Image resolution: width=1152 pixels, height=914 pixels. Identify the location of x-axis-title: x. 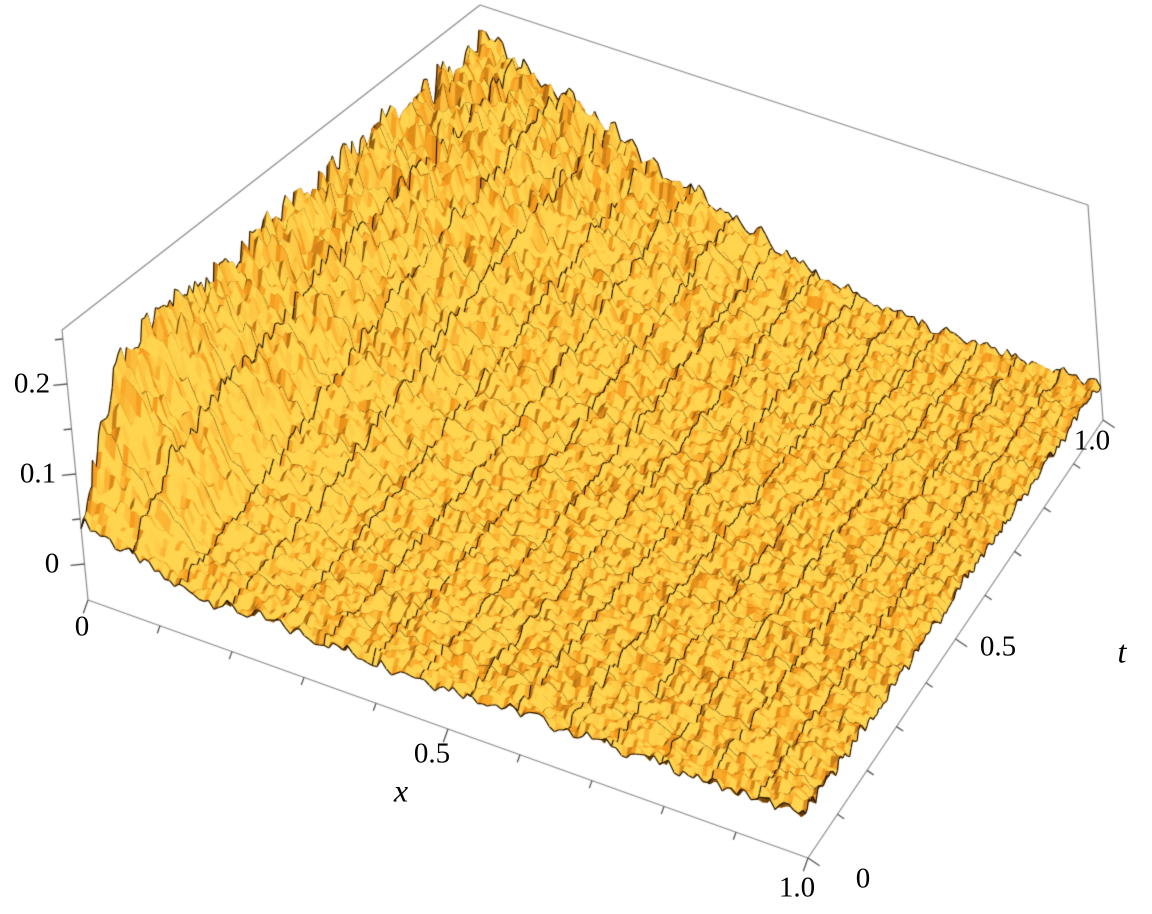
(401, 790).